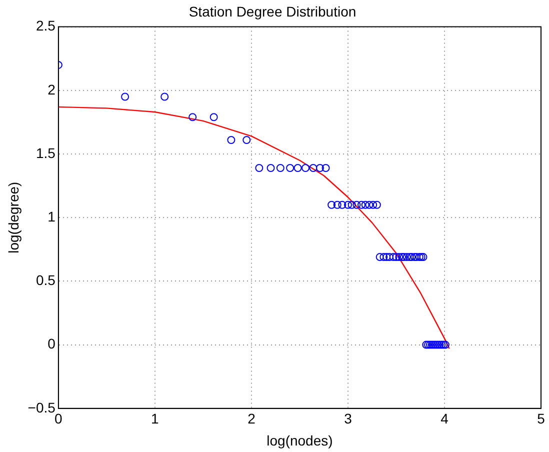 This screenshot has height=452, width=549. I want to click on y-tick-label: −0.5, so click(42, 407).